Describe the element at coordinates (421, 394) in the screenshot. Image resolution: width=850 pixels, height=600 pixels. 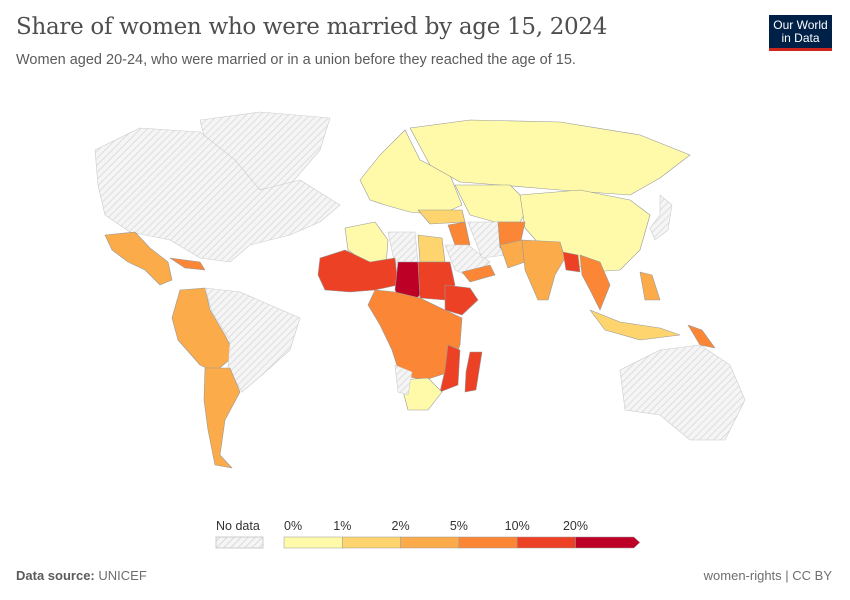
I see `region-southern-africa` at that location.